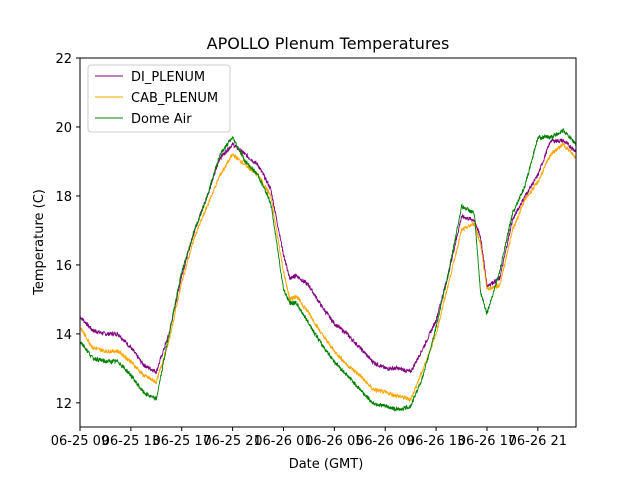 Image resolution: width=640 pixels, height=480 pixels. I want to click on legend-label-di-plenum: DI_PLENUM, so click(168, 77).